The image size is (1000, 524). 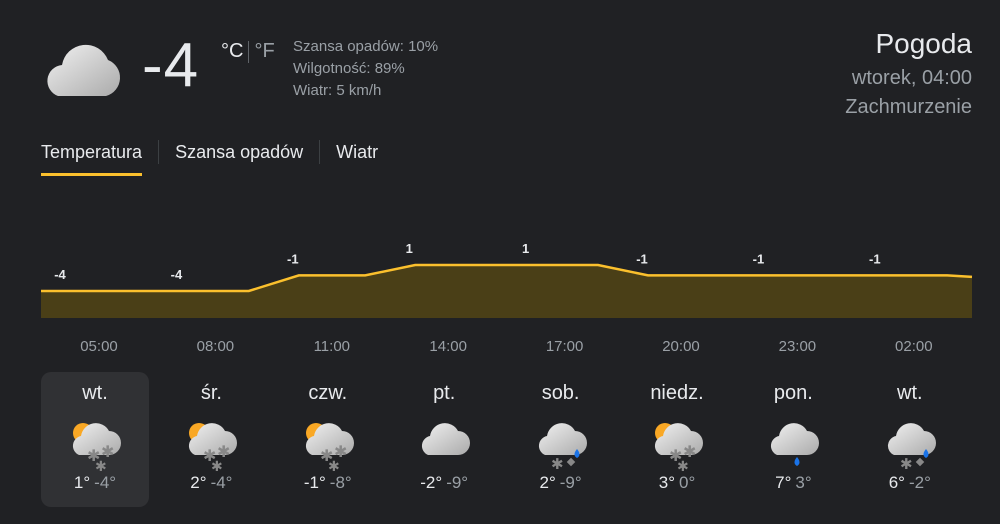 I want to click on day-card: śr. ✱ ✱ ✱ 2° -4°, so click(x=211, y=439).